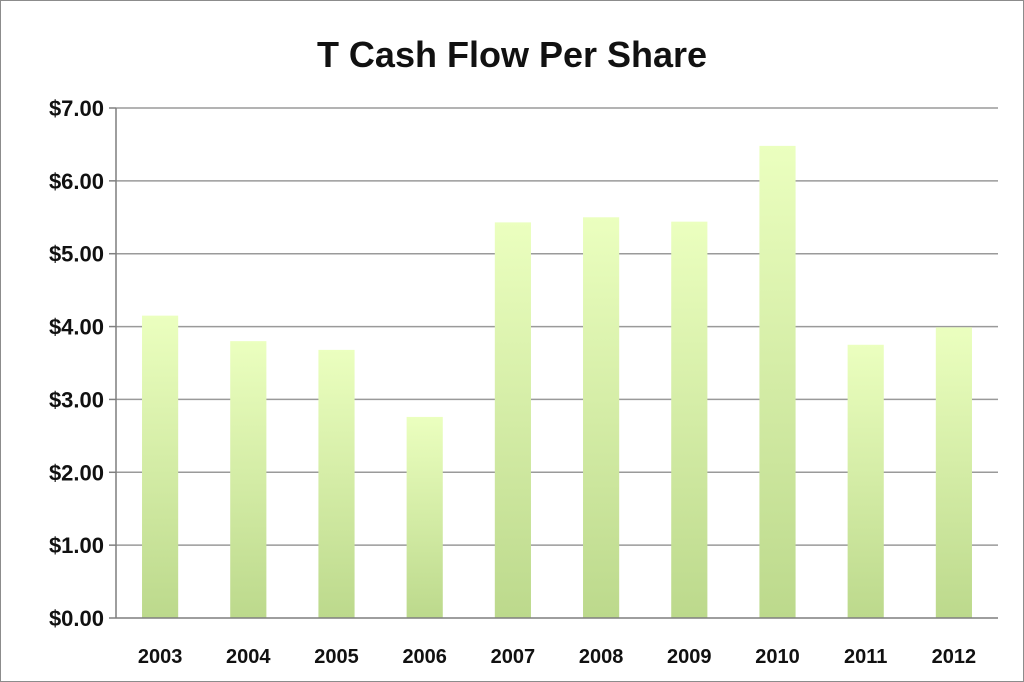  Describe the element at coordinates (76, 181) in the screenshot. I see `y-tick-label: $6.00` at that location.